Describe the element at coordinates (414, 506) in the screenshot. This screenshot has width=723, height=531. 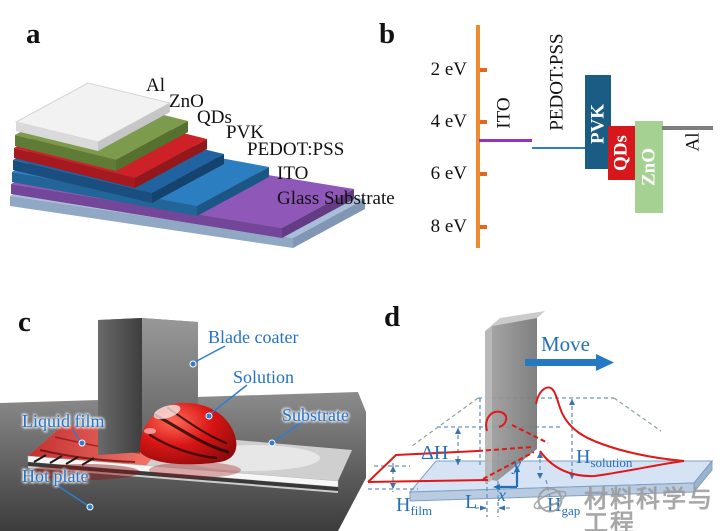
I see `label-h-film: Hfilm` at that location.